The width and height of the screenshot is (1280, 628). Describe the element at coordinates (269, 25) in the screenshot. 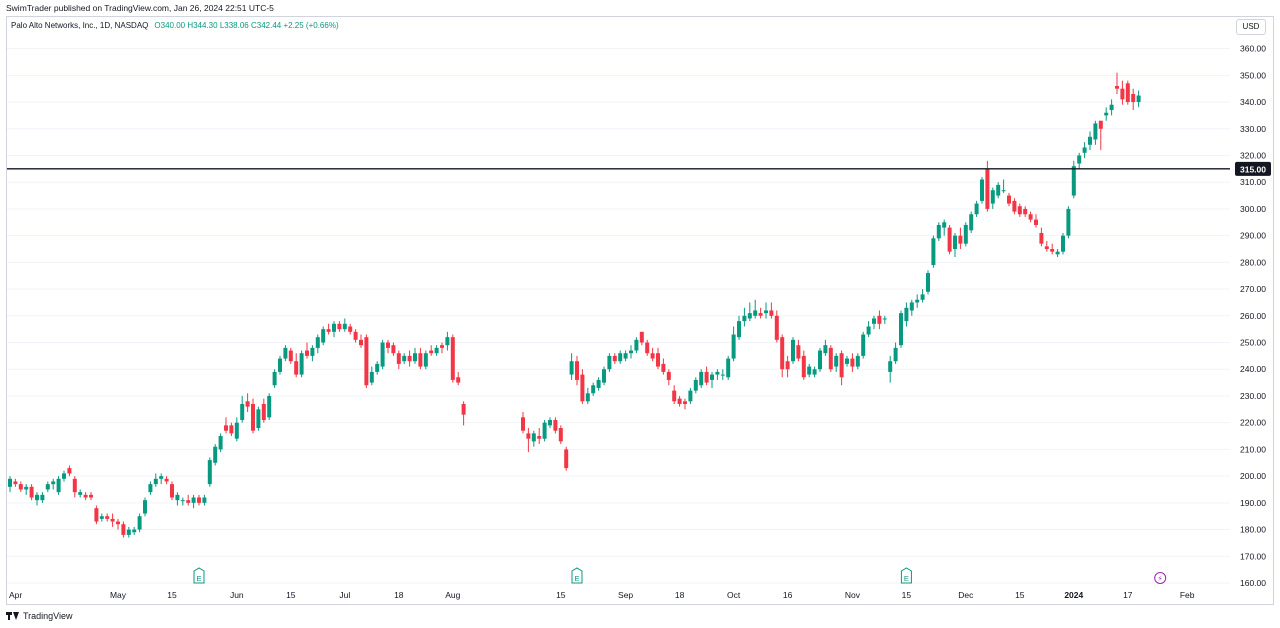

I see `legend-close-value: 342.44` at that location.